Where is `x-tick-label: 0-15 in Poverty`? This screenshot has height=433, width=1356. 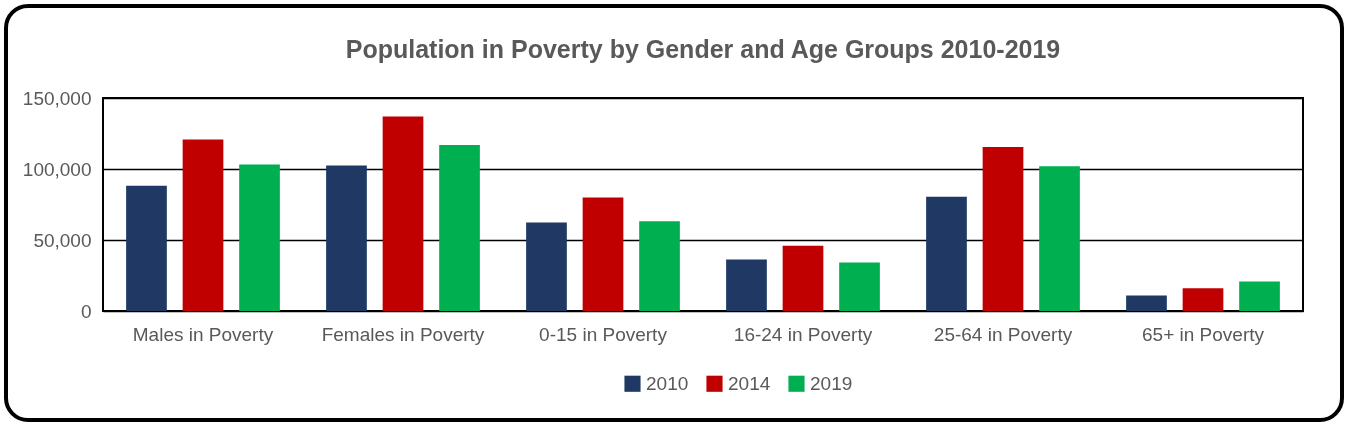
x-tick-label: 0-15 in Poverty is located at coordinates (603, 334).